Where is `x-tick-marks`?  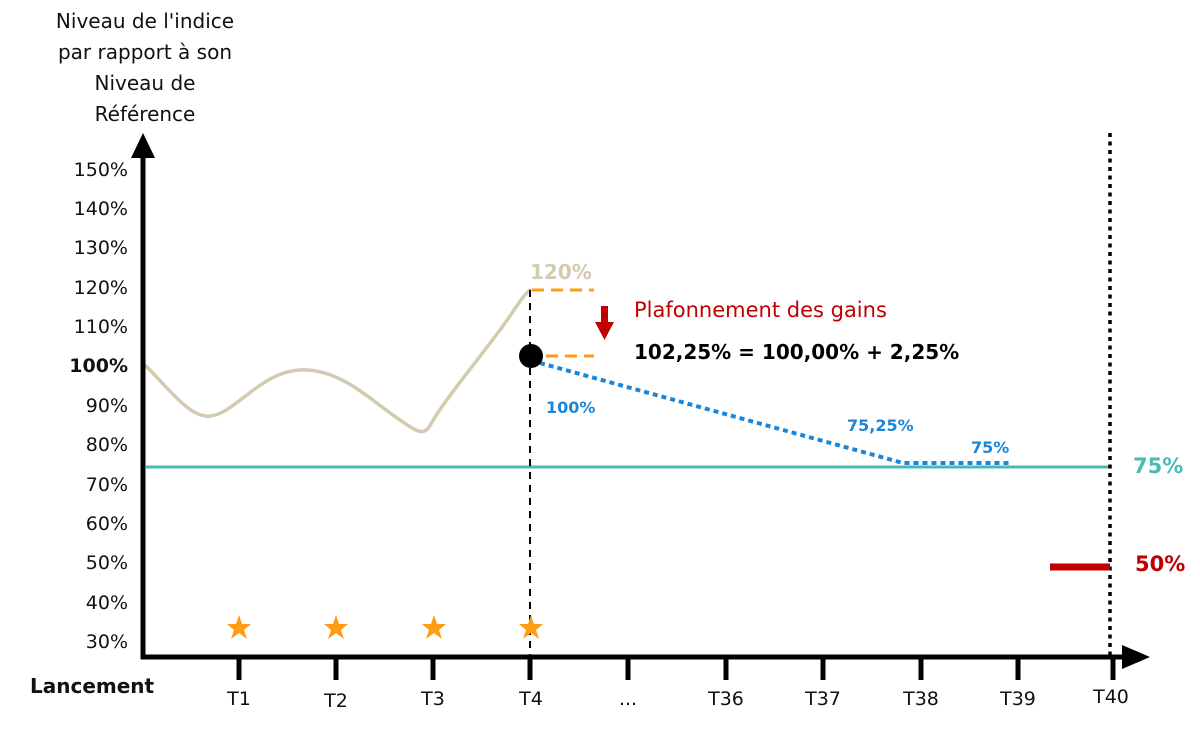 x-tick-marks is located at coordinates (676, 668).